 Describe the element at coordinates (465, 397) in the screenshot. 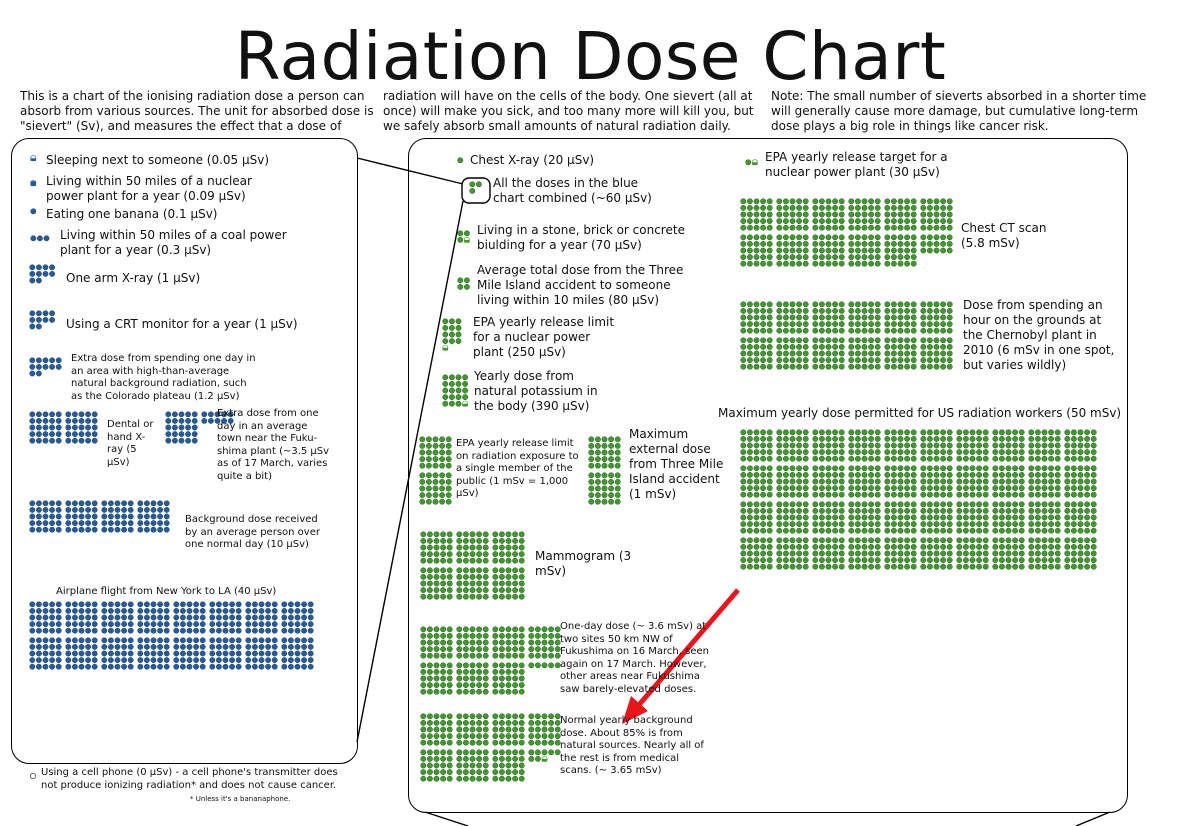

I see `potassium-dot` at that location.